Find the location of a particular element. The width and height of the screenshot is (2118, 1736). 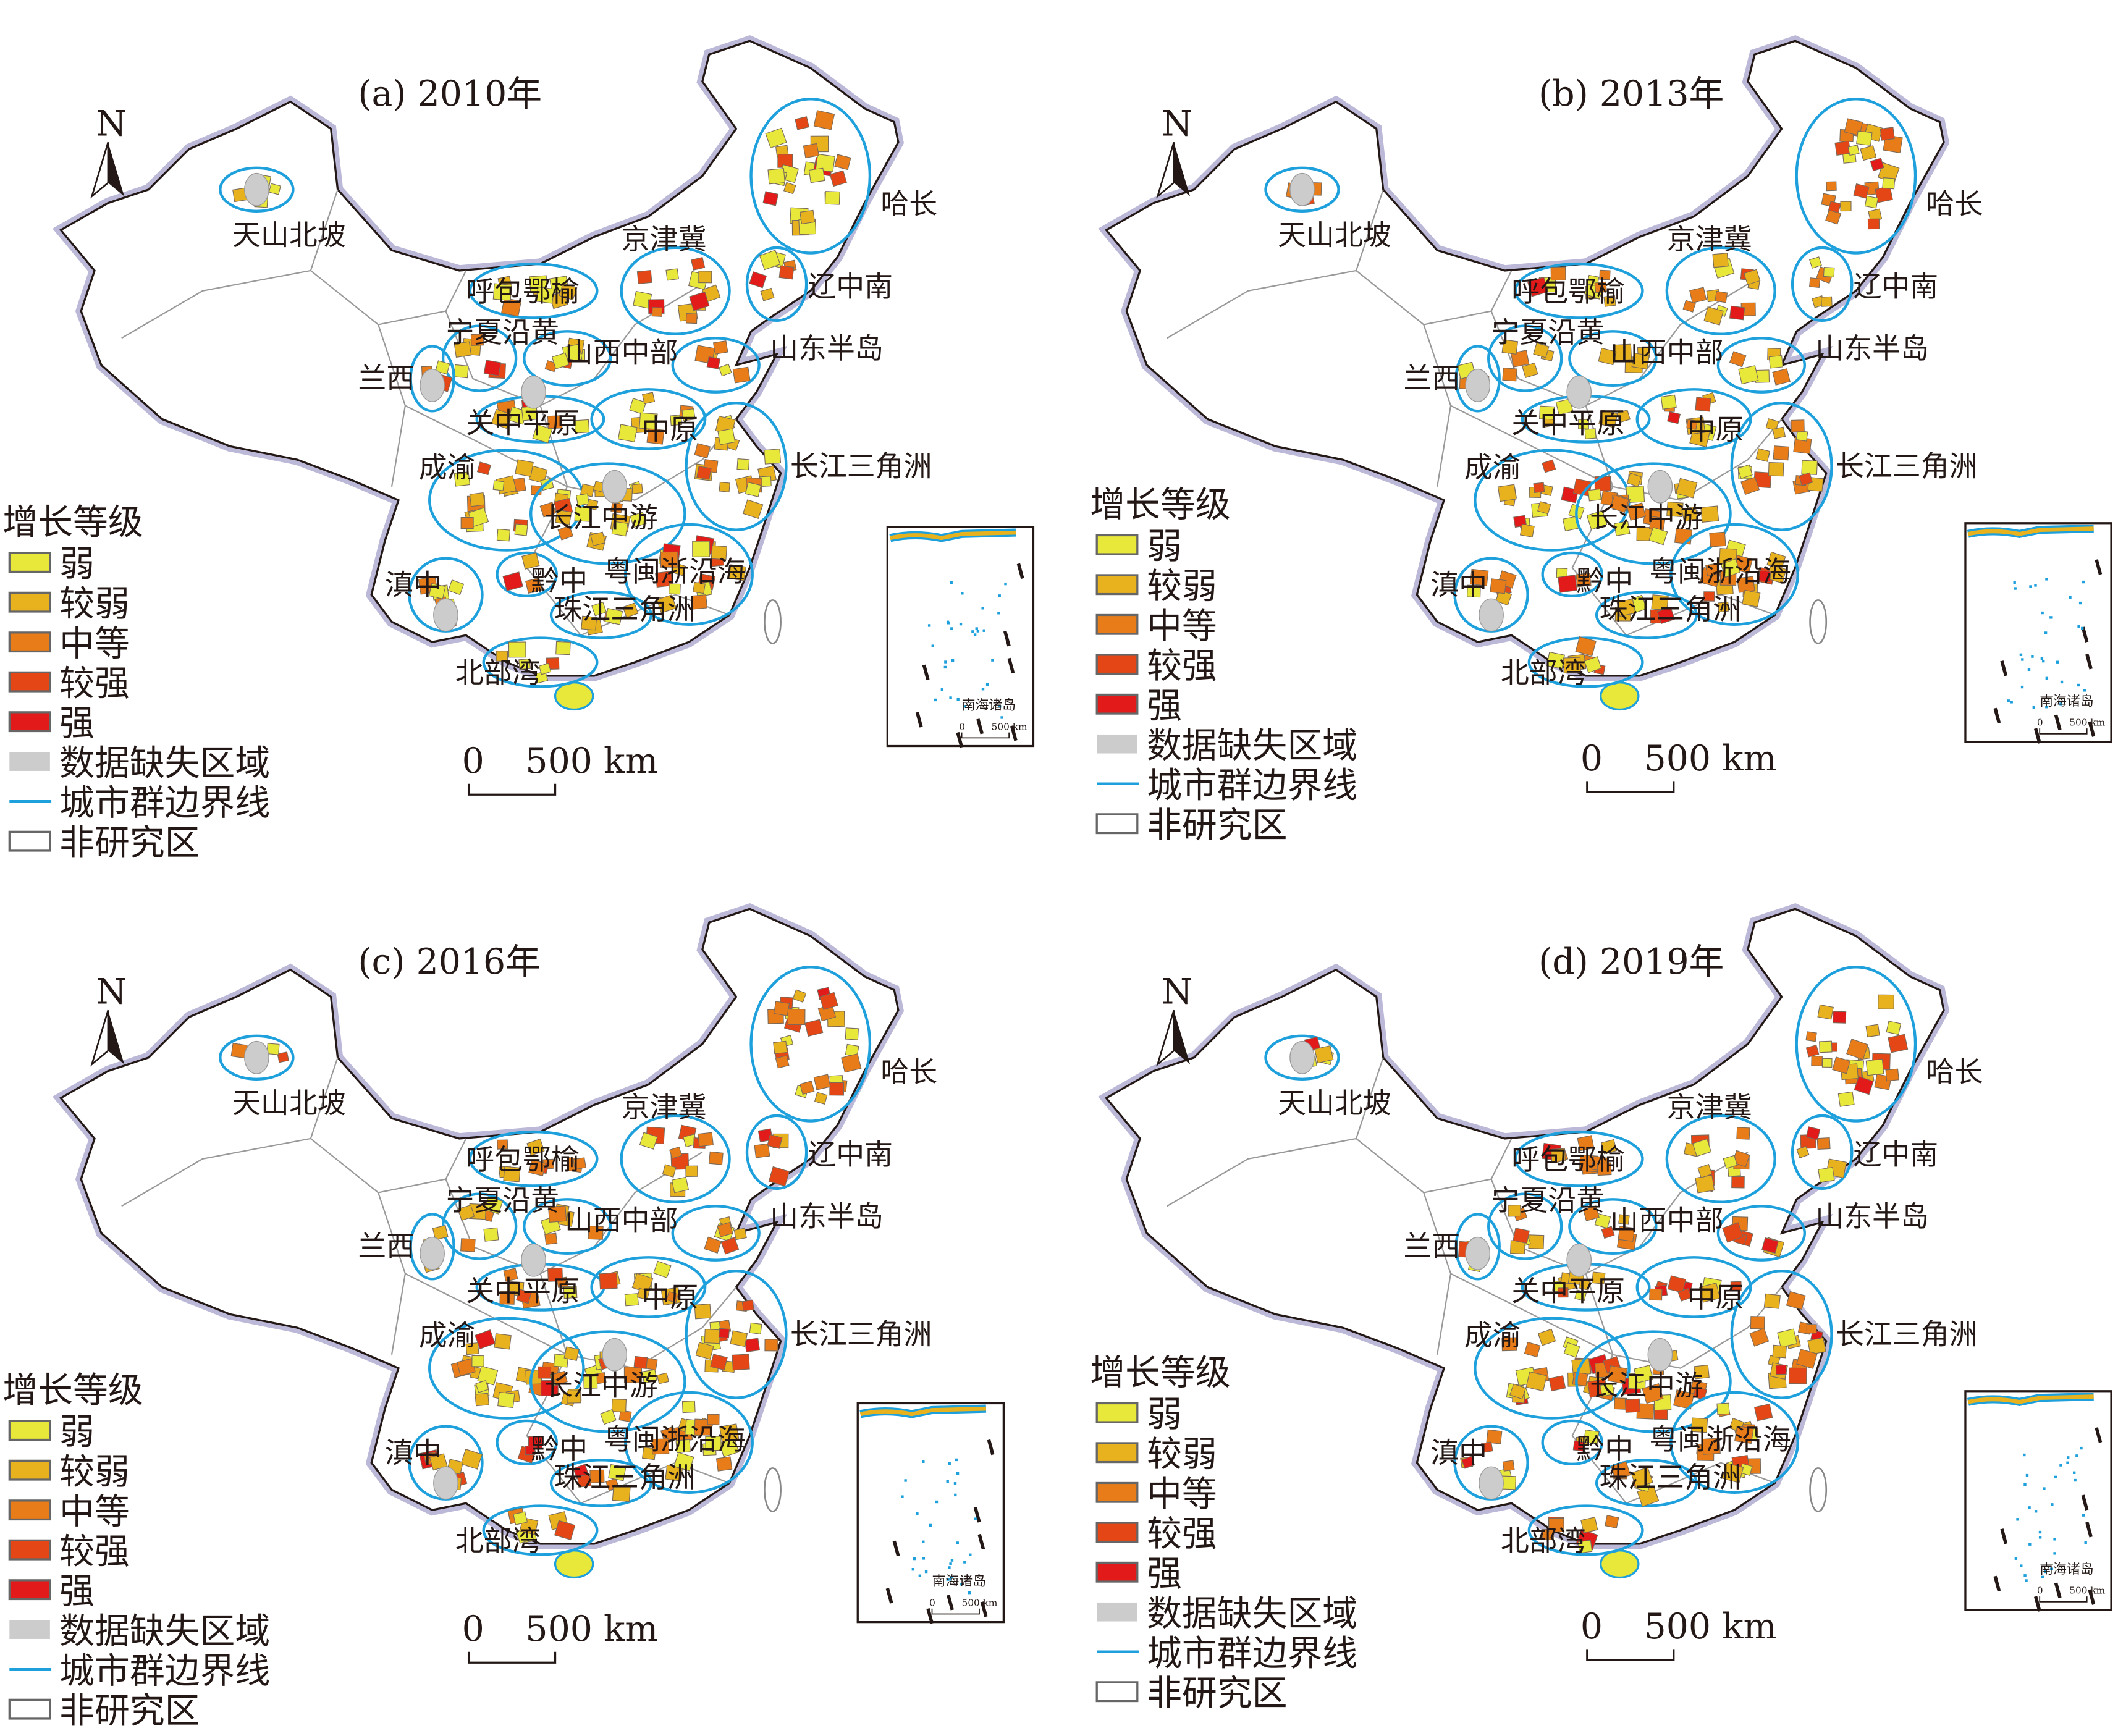

region-label: 山东半岛 is located at coordinates (1872, 348).